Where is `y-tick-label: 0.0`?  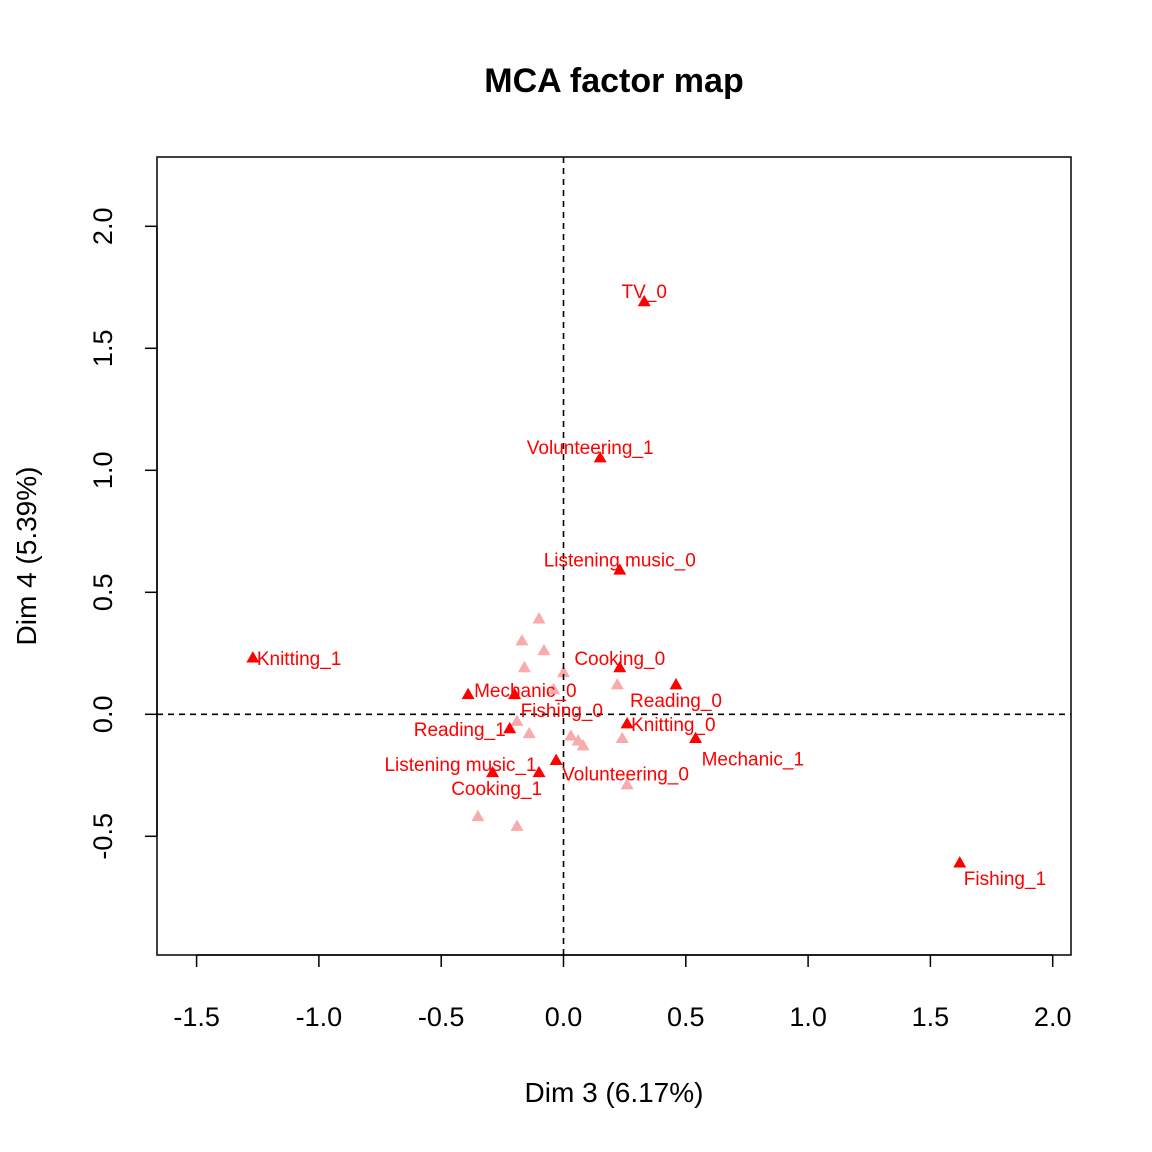 y-tick-label: 0.0 is located at coordinates (103, 715).